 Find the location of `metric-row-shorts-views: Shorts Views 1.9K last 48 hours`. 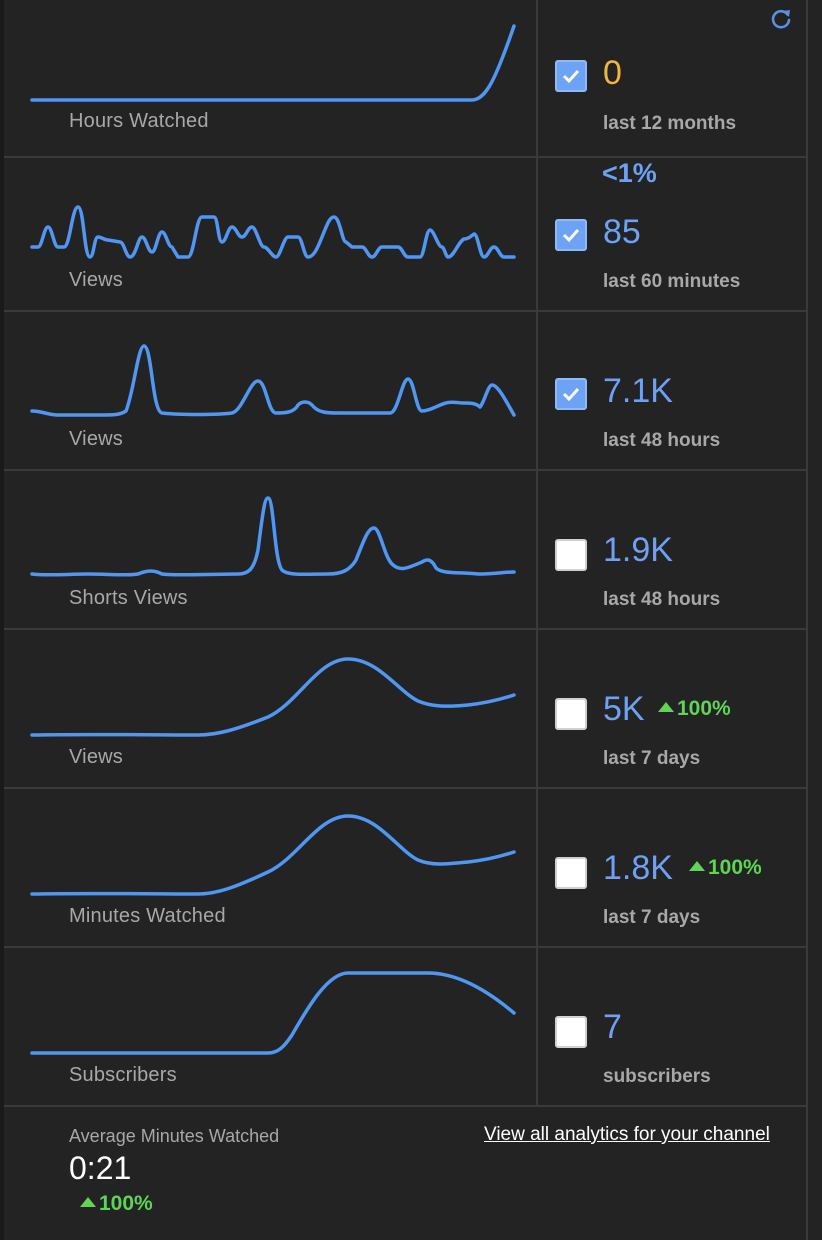

metric-row-shorts-views: Shorts Views 1.9K last 48 hours is located at coordinates (405, 550).